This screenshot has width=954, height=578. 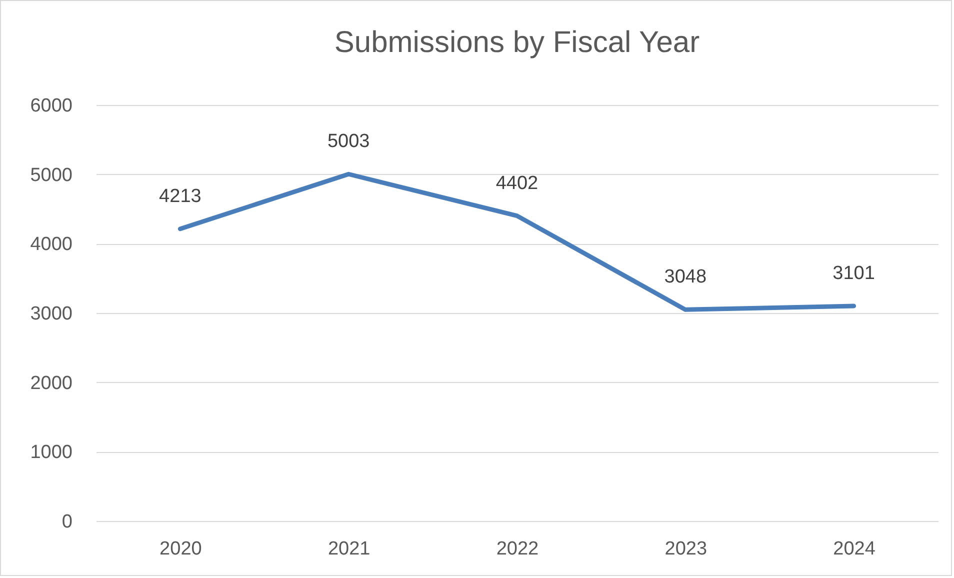 What do you see at coordinates (685, 277) in the screenshot?
I see `data-label: 3048` at bounding box center [685, 277].